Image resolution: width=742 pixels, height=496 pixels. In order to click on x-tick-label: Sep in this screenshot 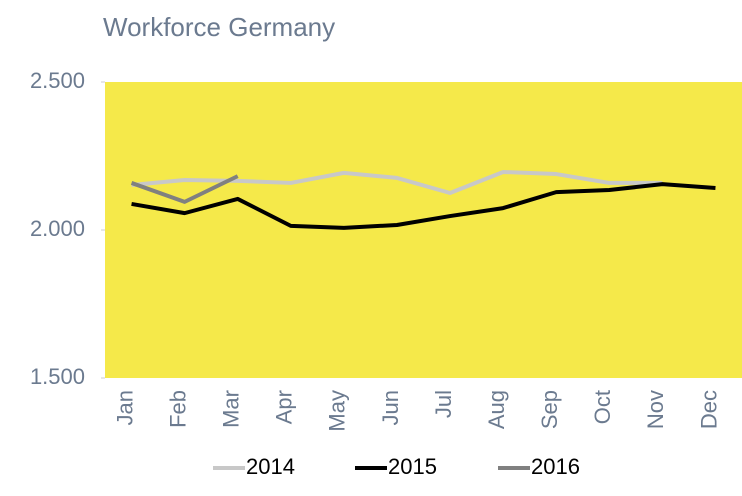, I will do `click(549, 409)`.